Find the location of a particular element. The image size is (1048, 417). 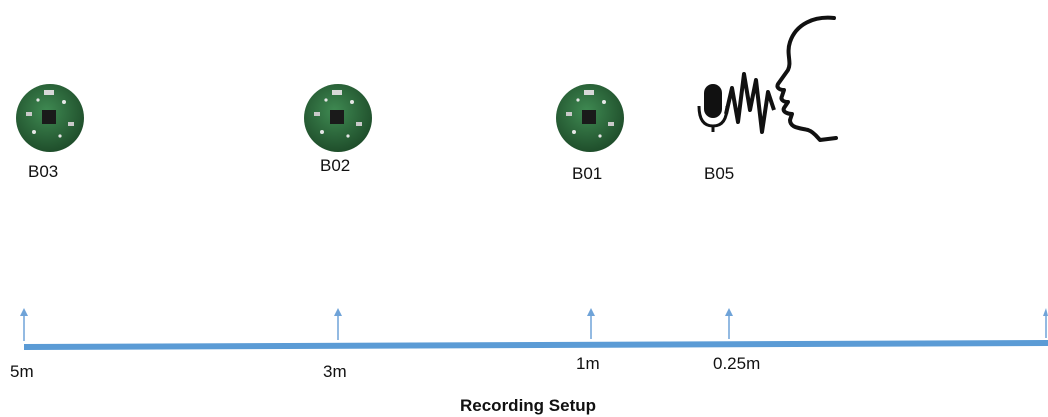

marker-arrow-edge is located at coordinates (1045, 323).